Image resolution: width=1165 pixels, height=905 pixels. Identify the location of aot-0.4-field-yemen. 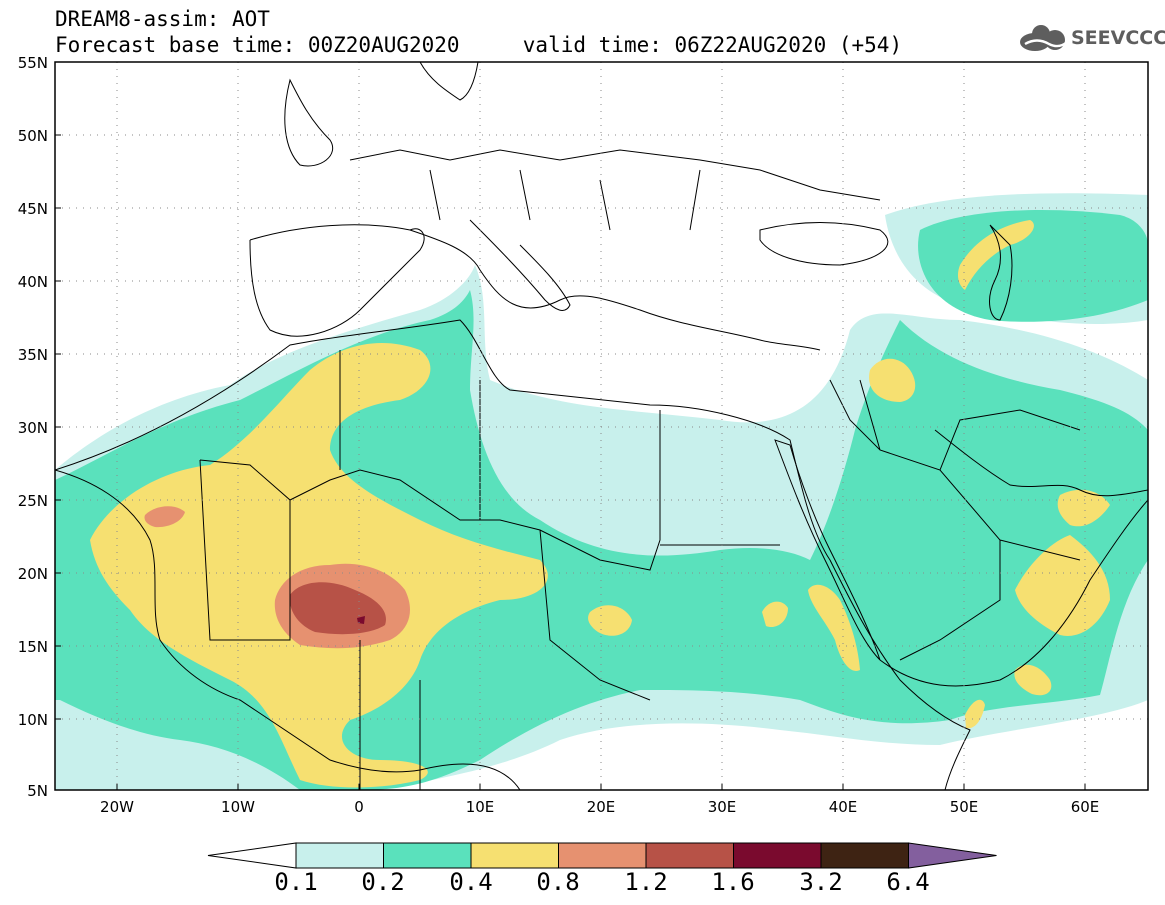
(1033, 680).